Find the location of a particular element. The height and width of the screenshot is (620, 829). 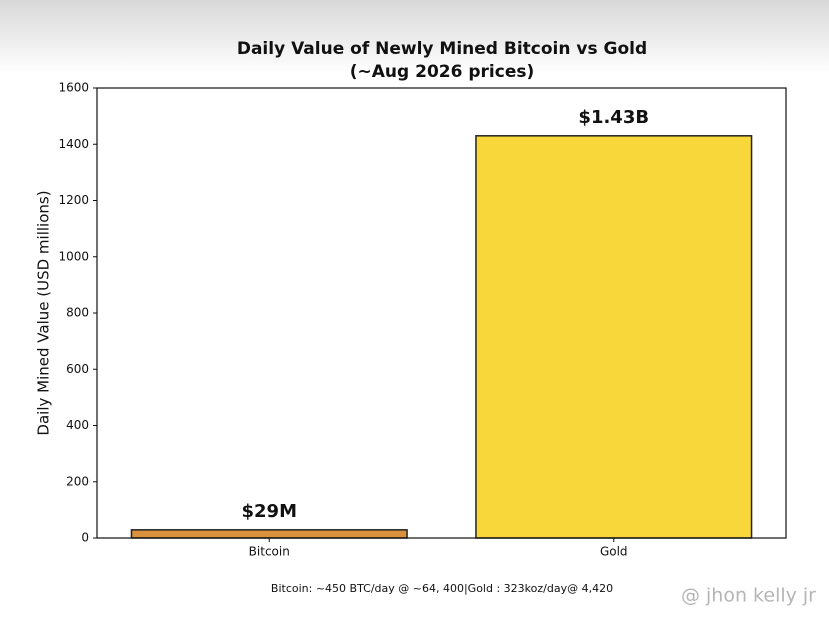

y-tick-label: 200 is located at coordinates (77, 481).